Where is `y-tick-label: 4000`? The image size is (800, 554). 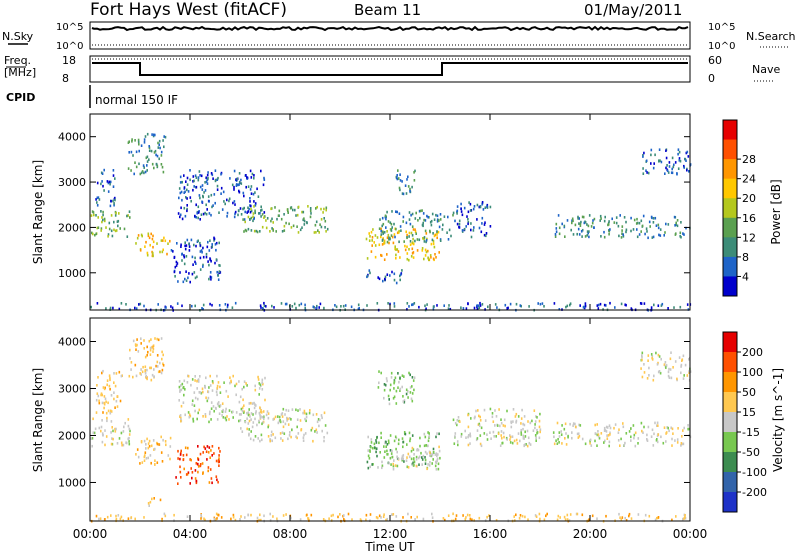 y-tick-label: 4000 is located at coordinates (72, 341).